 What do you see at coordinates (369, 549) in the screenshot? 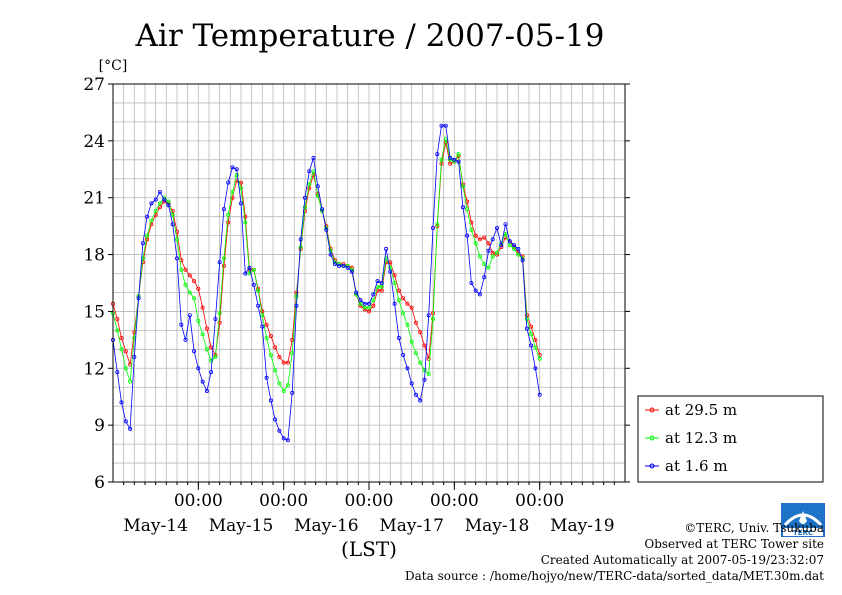
I see `x-axis-label: (LST)` at bounding box center [369, 549].